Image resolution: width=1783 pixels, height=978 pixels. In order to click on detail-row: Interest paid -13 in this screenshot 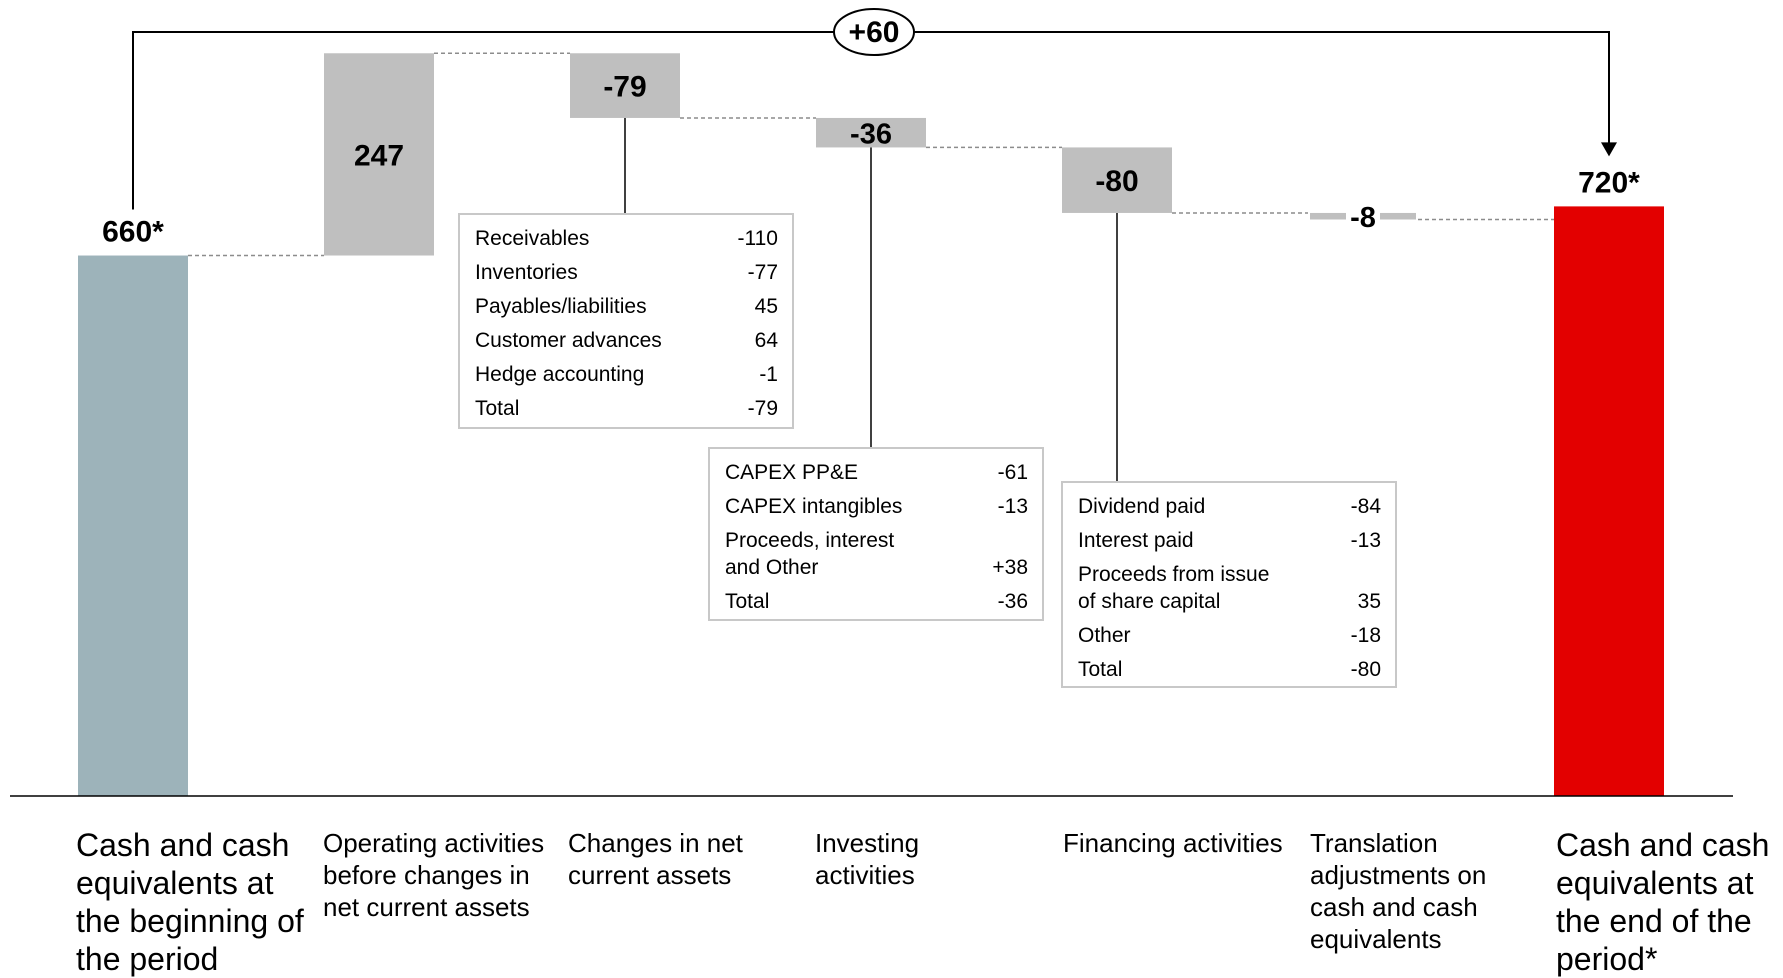, I will do `click(1229, 540)`.